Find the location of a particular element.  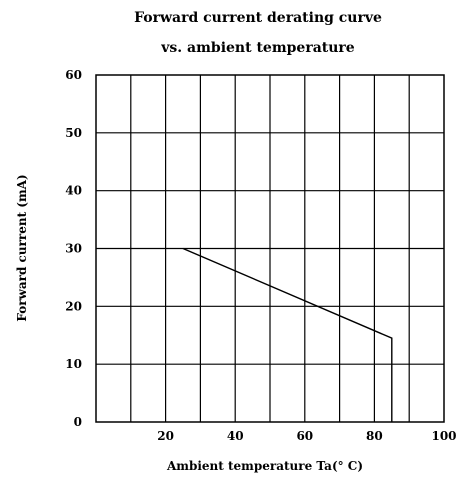

x-tick-label: 40 is located at coordinates (235, 436).